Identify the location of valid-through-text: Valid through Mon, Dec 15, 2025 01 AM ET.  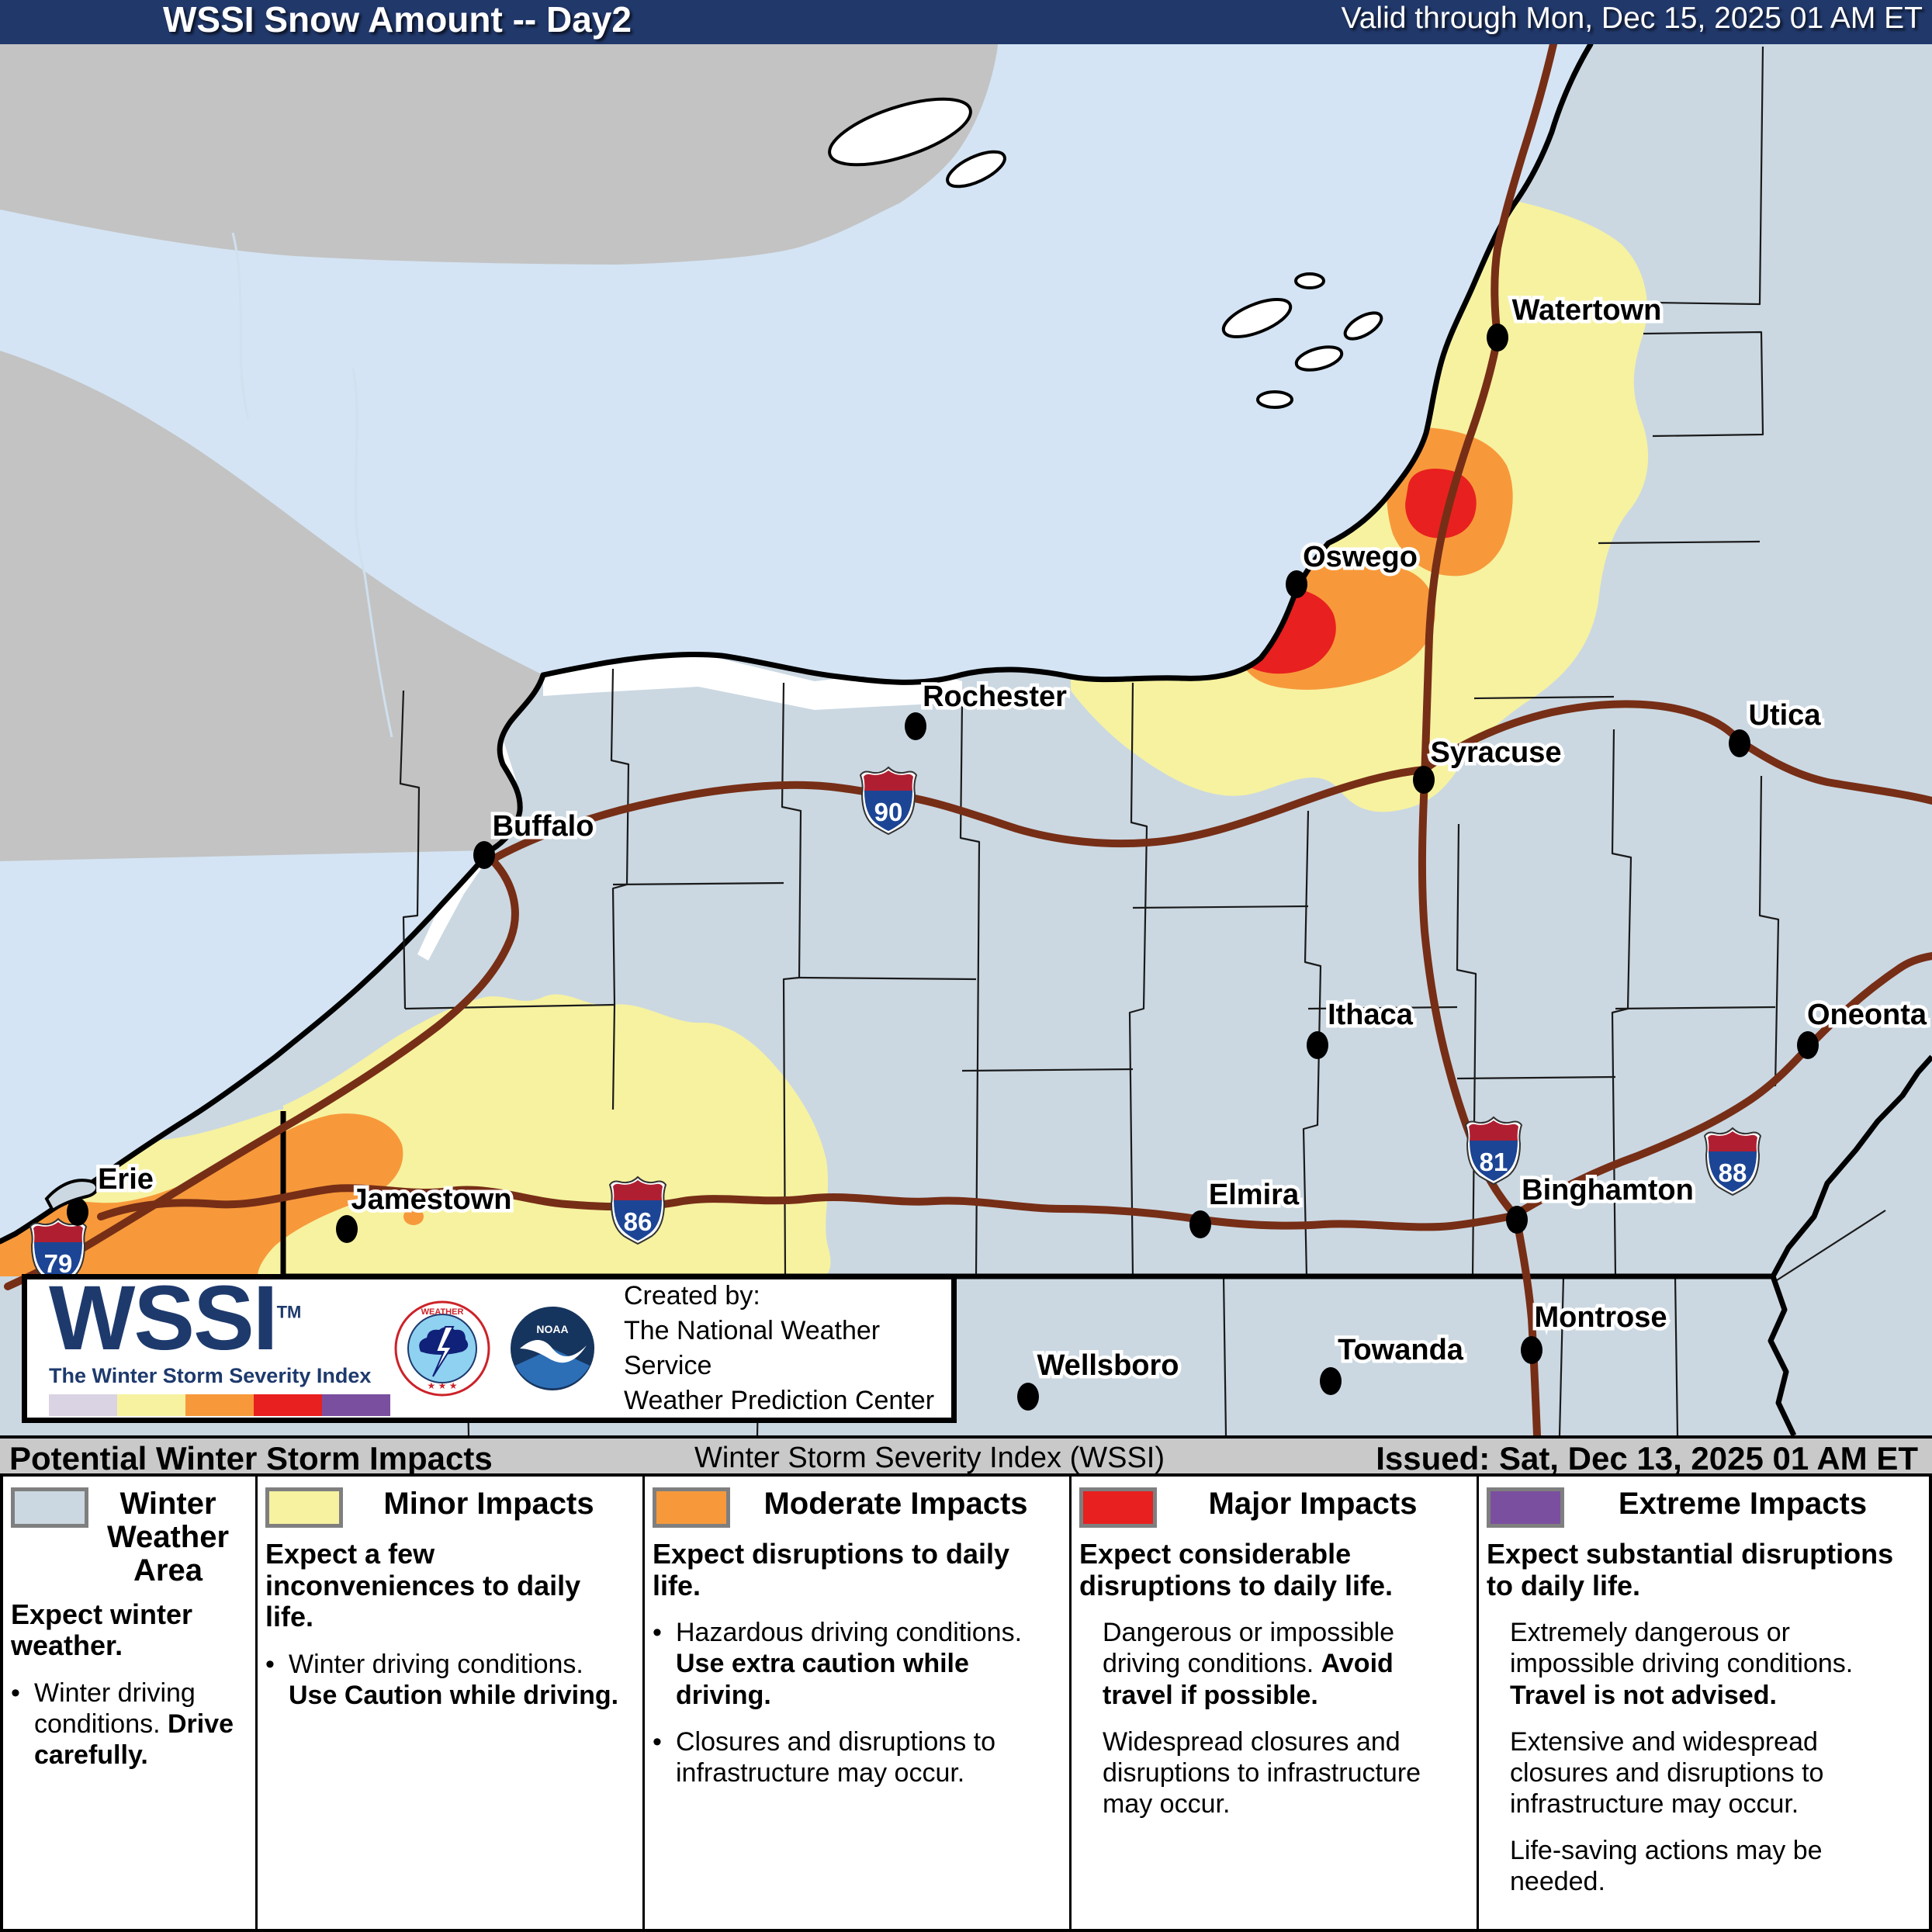
(1632, 18).